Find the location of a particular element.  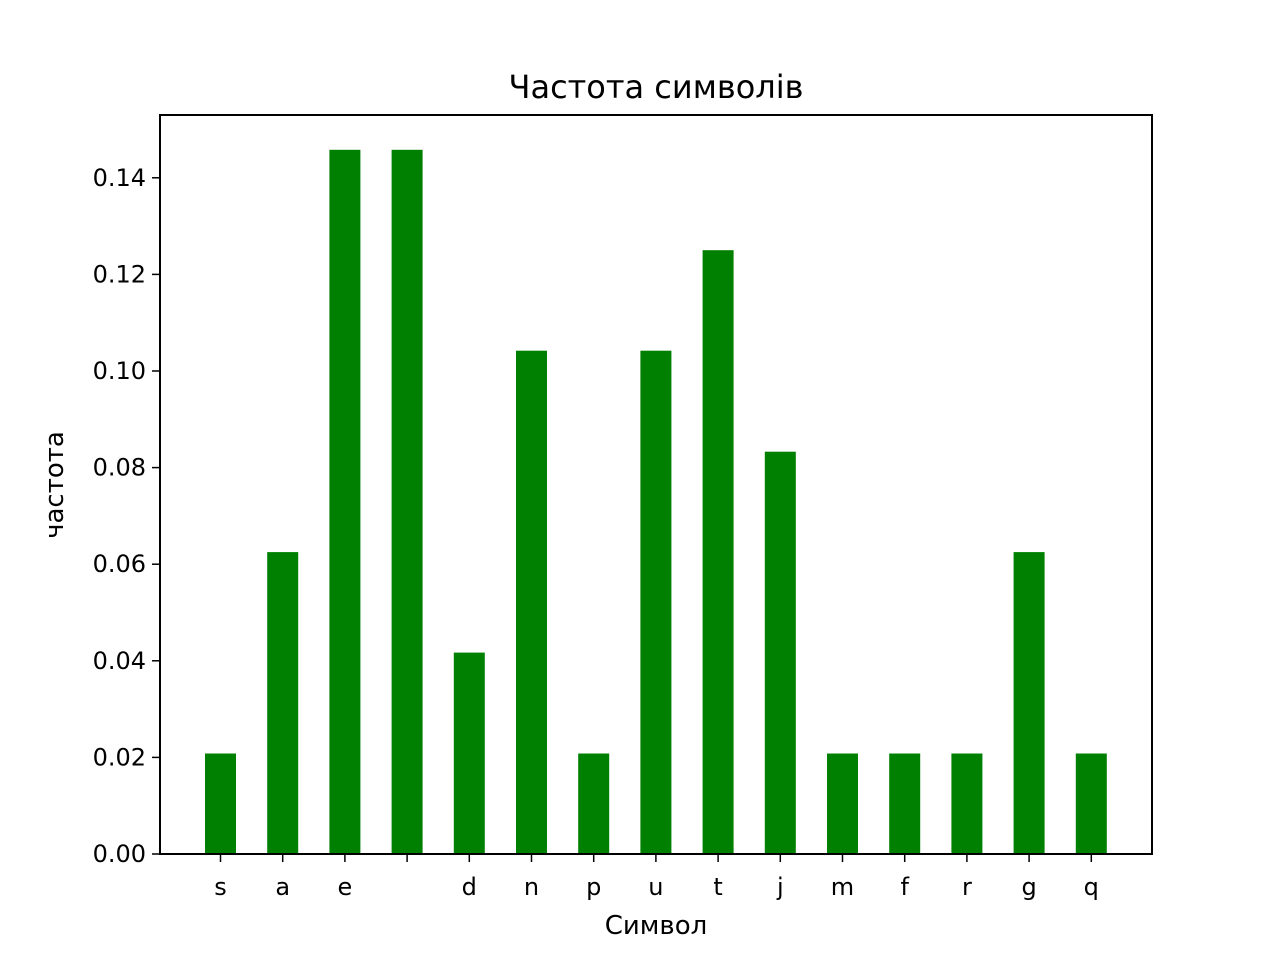

x-tick-label: f is located at coordinates (904, 887).